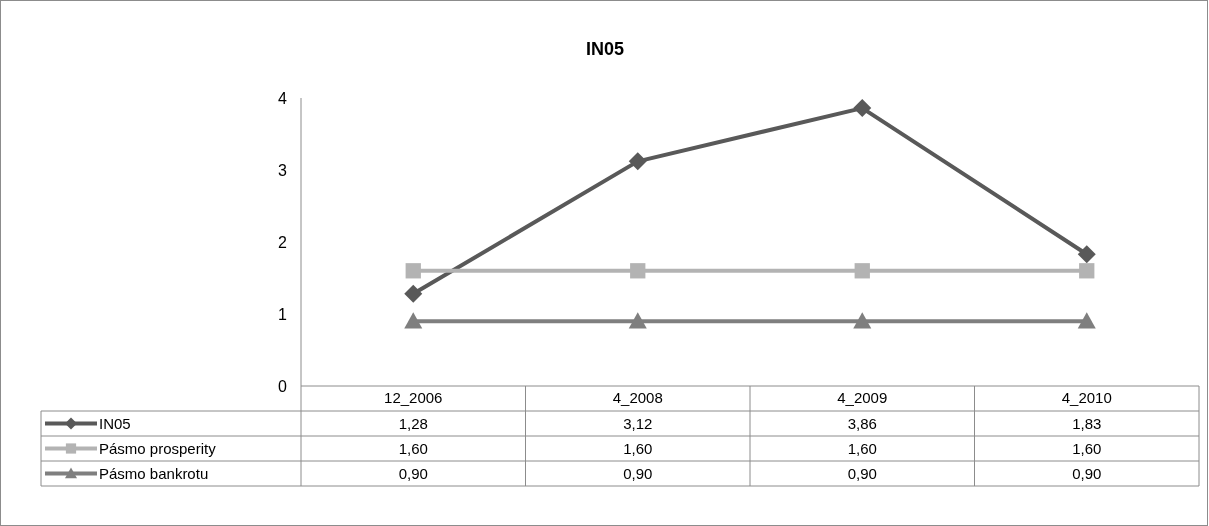 This screenshot has width=1209, height=526. What do you see at coordinates (413, 423) in the screenshot?
I see `data-label: 1,28` at bounding box center [413, 423].